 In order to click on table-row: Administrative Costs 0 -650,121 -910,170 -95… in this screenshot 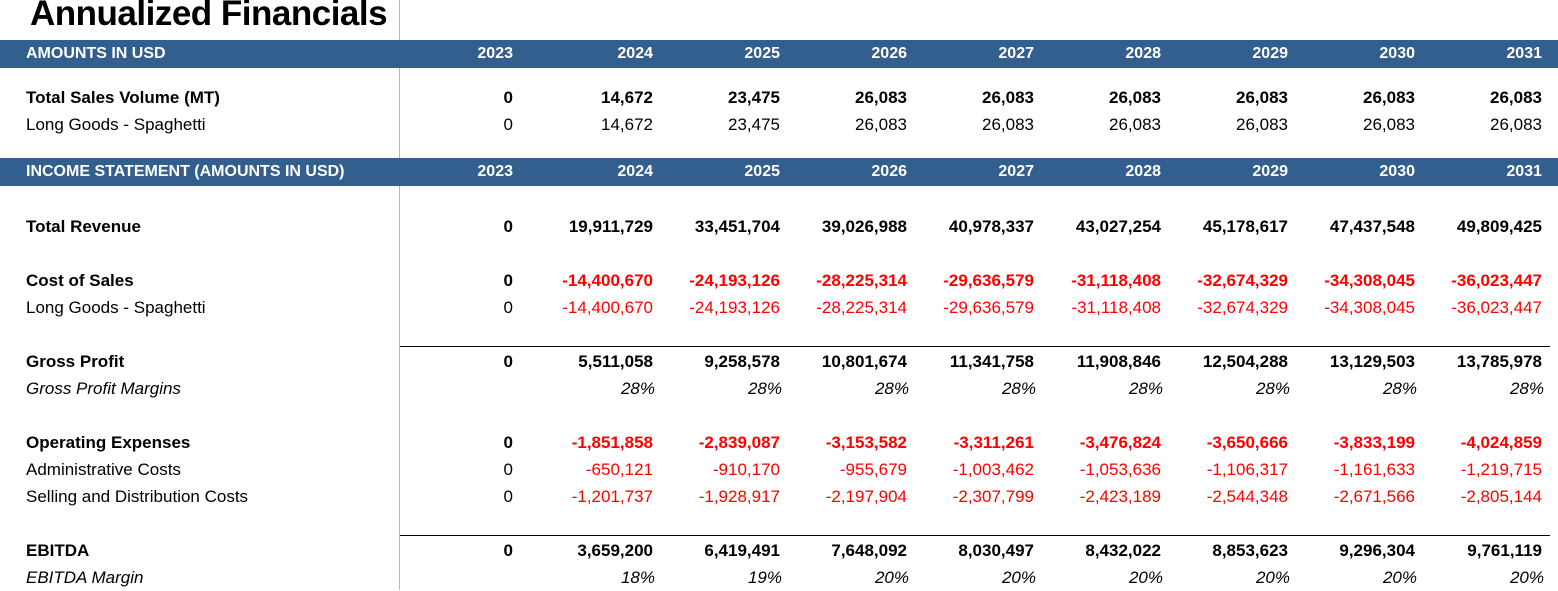, I will do `click(779, 470)`.